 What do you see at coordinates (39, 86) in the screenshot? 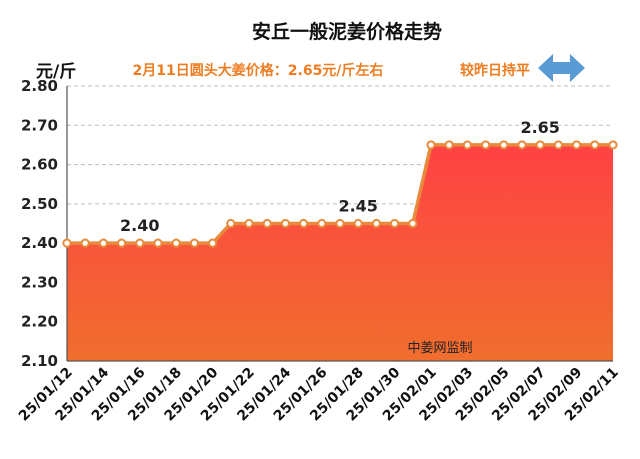
I see `y-tick-label: 2.80` at bounding box center [39, 86].